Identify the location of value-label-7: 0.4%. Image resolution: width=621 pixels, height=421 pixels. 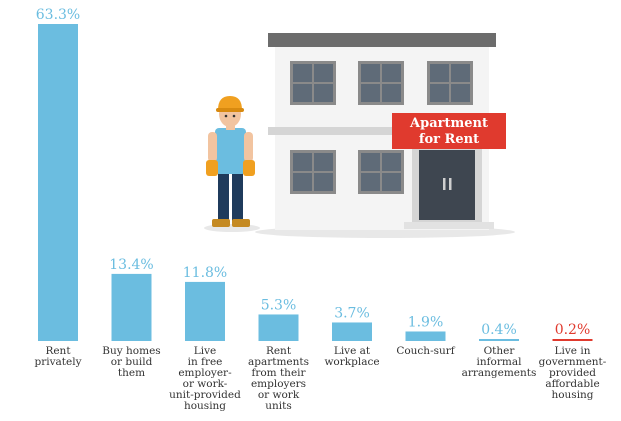
(499, 330).